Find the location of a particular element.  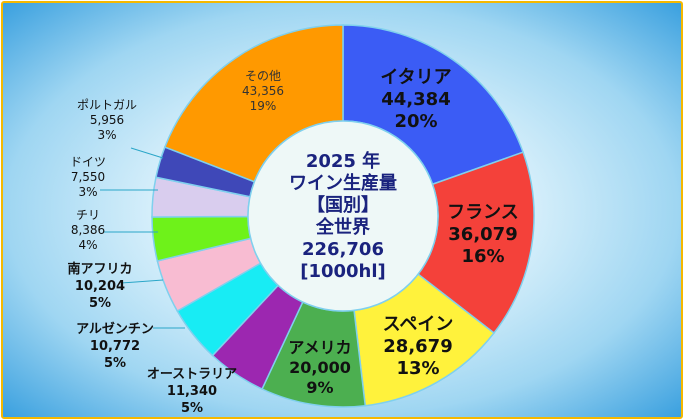

slice-label: アメリカ is located at coordinates (319, 347).